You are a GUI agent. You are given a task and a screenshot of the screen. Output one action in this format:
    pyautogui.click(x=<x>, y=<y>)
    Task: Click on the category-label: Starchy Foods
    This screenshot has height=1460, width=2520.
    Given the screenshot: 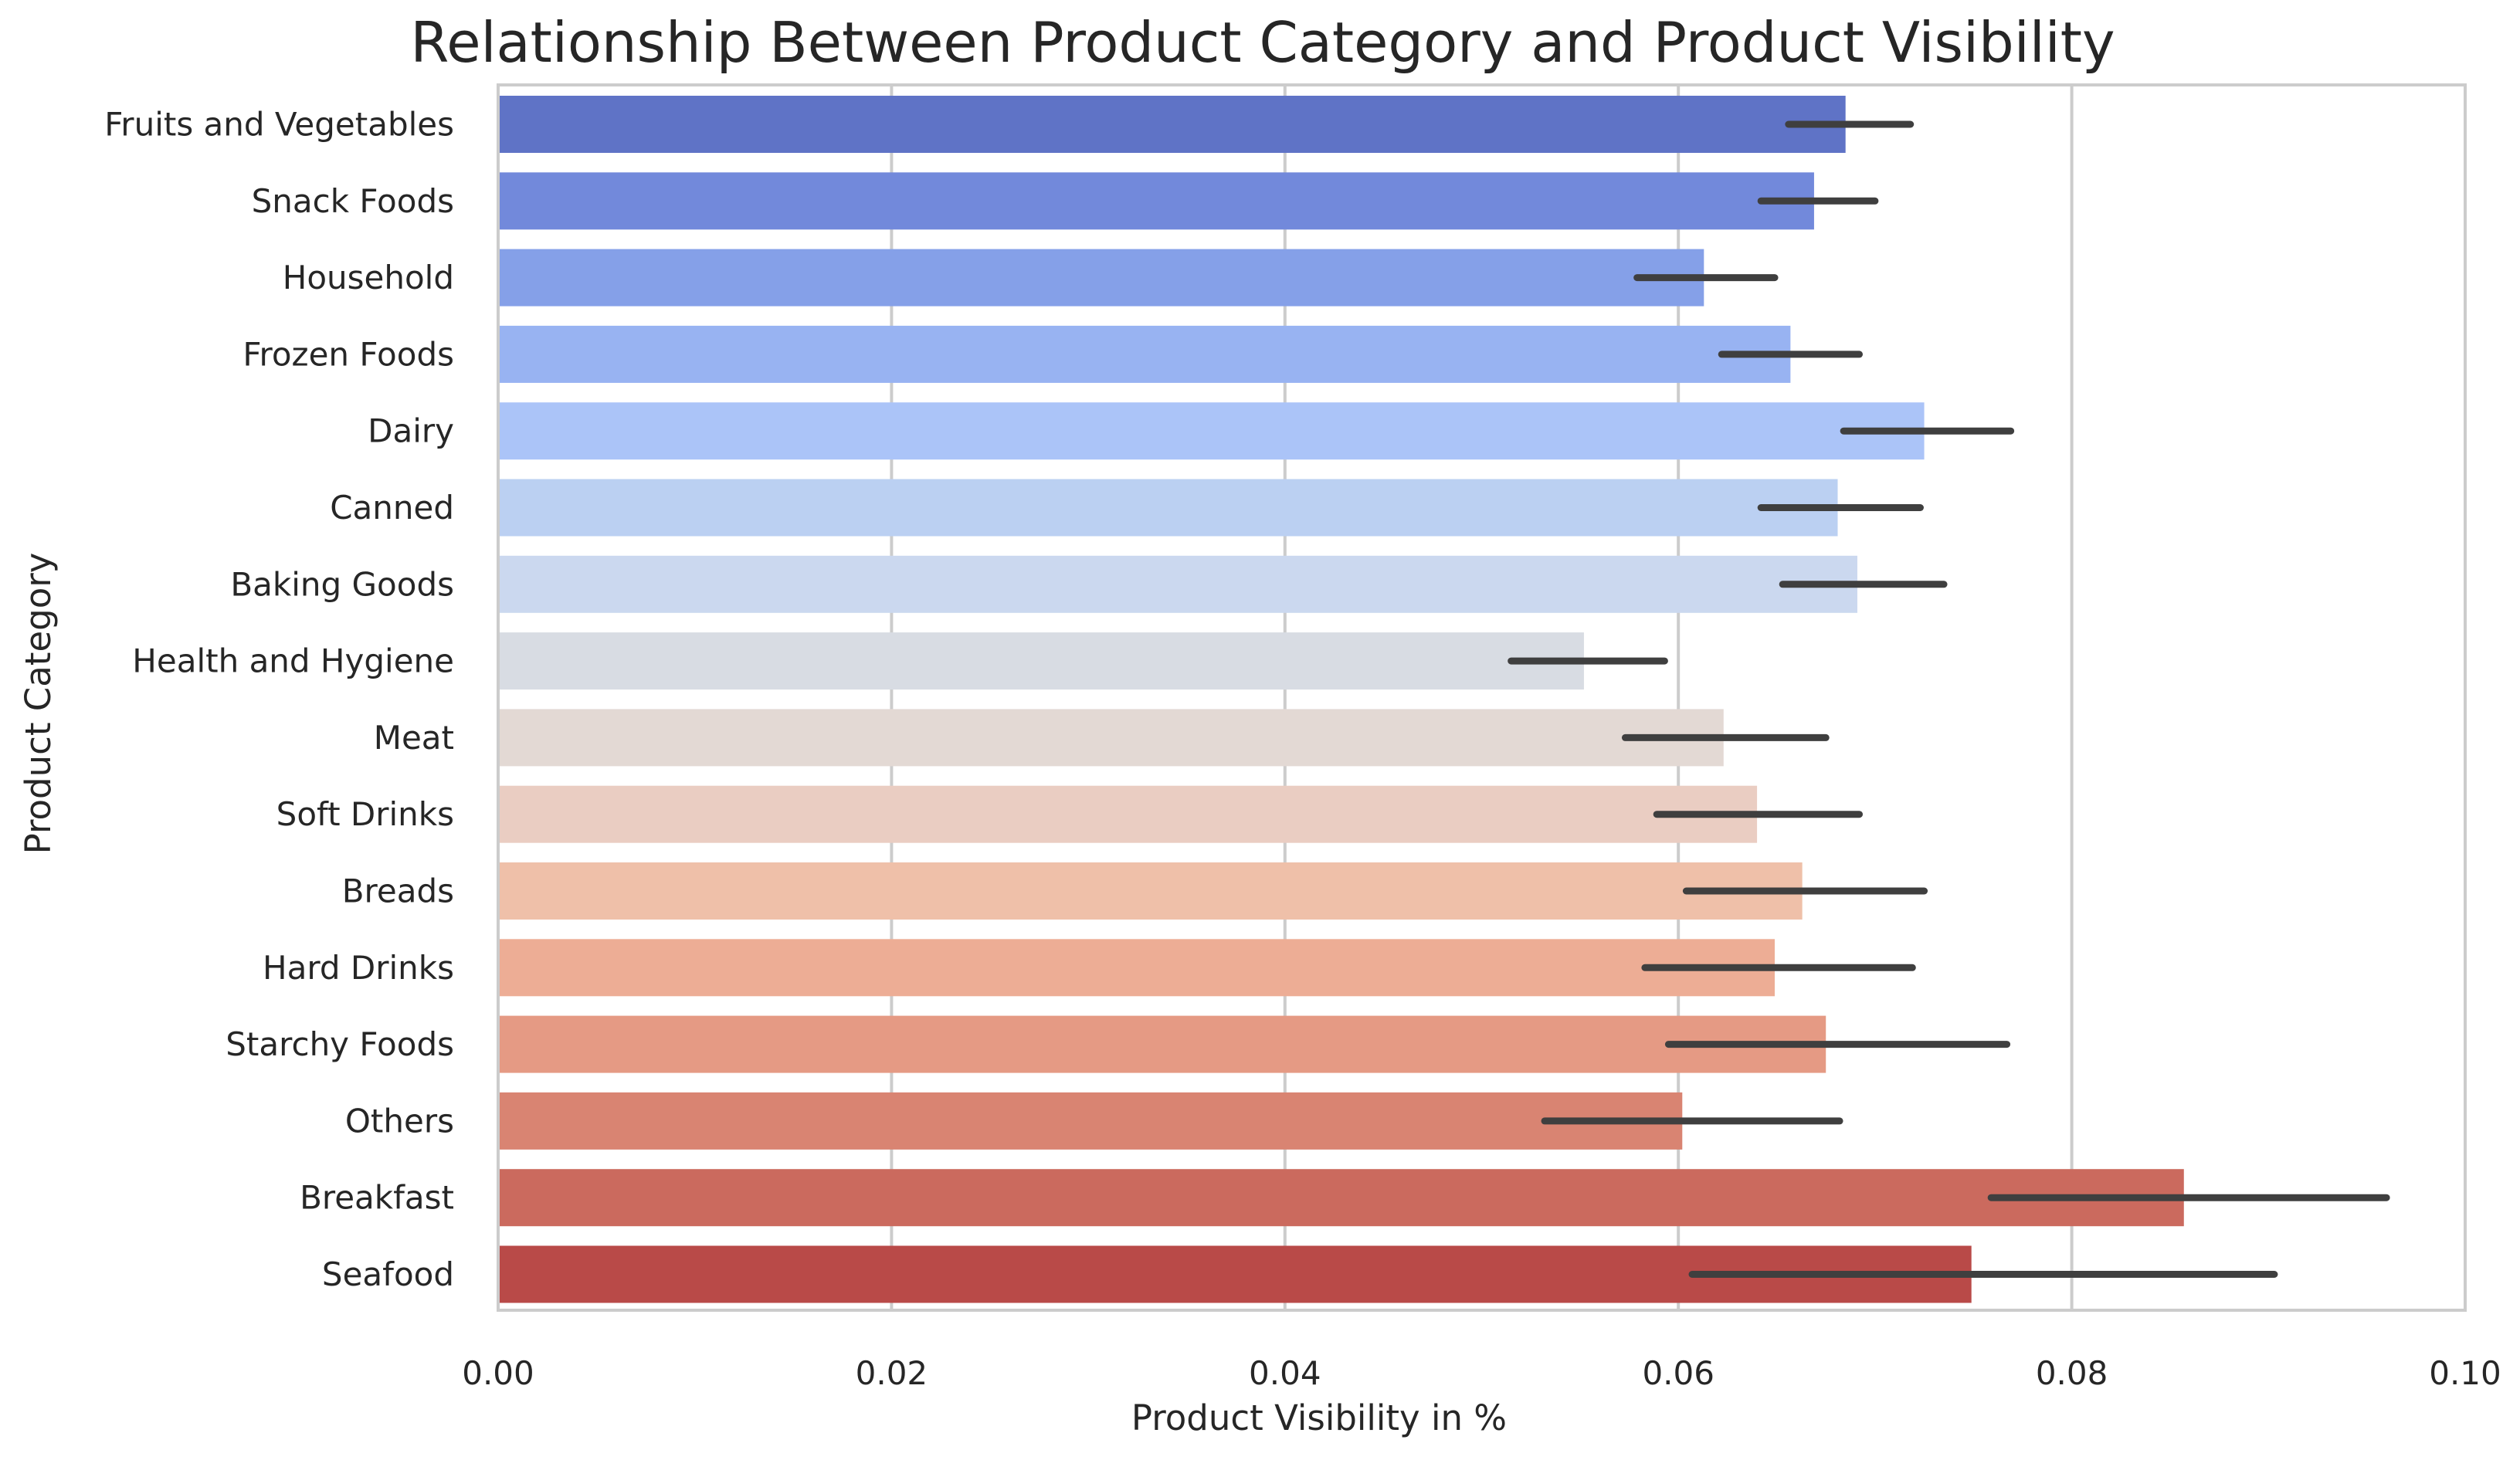 What is the action you would take?
    pyautogui.click(x=340, y=1044)
    